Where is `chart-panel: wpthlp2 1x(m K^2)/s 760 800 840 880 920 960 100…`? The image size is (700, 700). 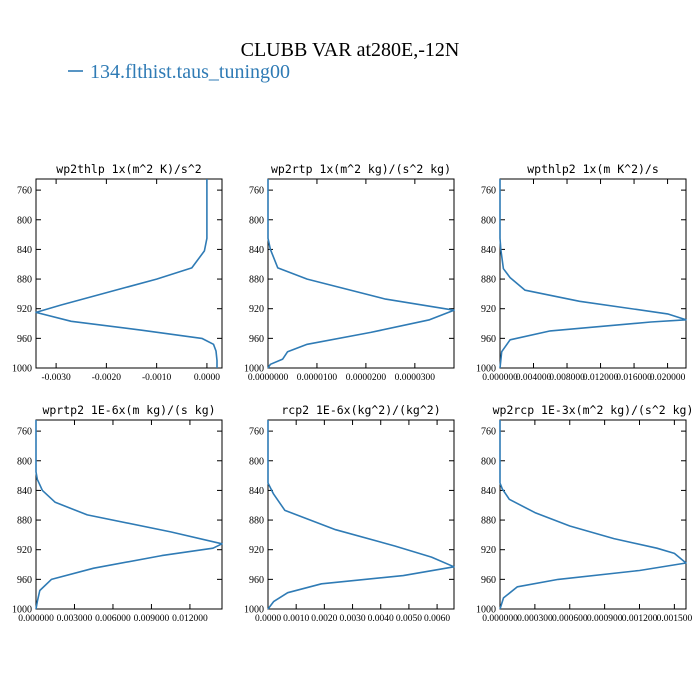
chart-panel: wpthlp2 1x(m K^2)/s 760 800 840 880 920 960 100… is located at coordinates (581, 272).